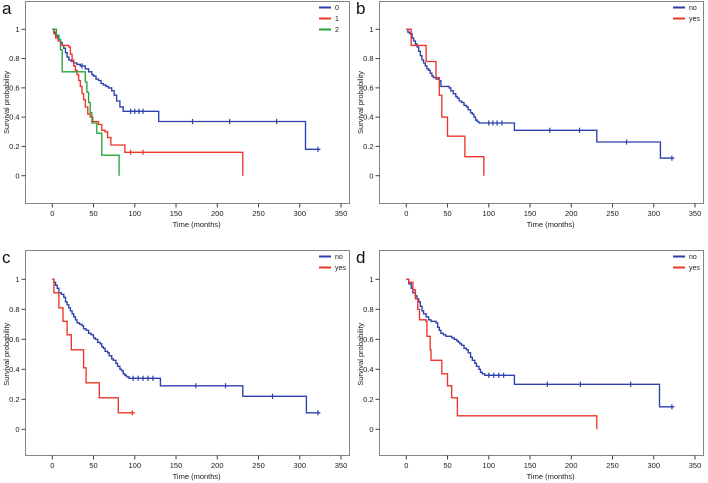  Describe the element at coordinates (361, 257) in the screenshot. I see `panel-label-d: d` at that location.